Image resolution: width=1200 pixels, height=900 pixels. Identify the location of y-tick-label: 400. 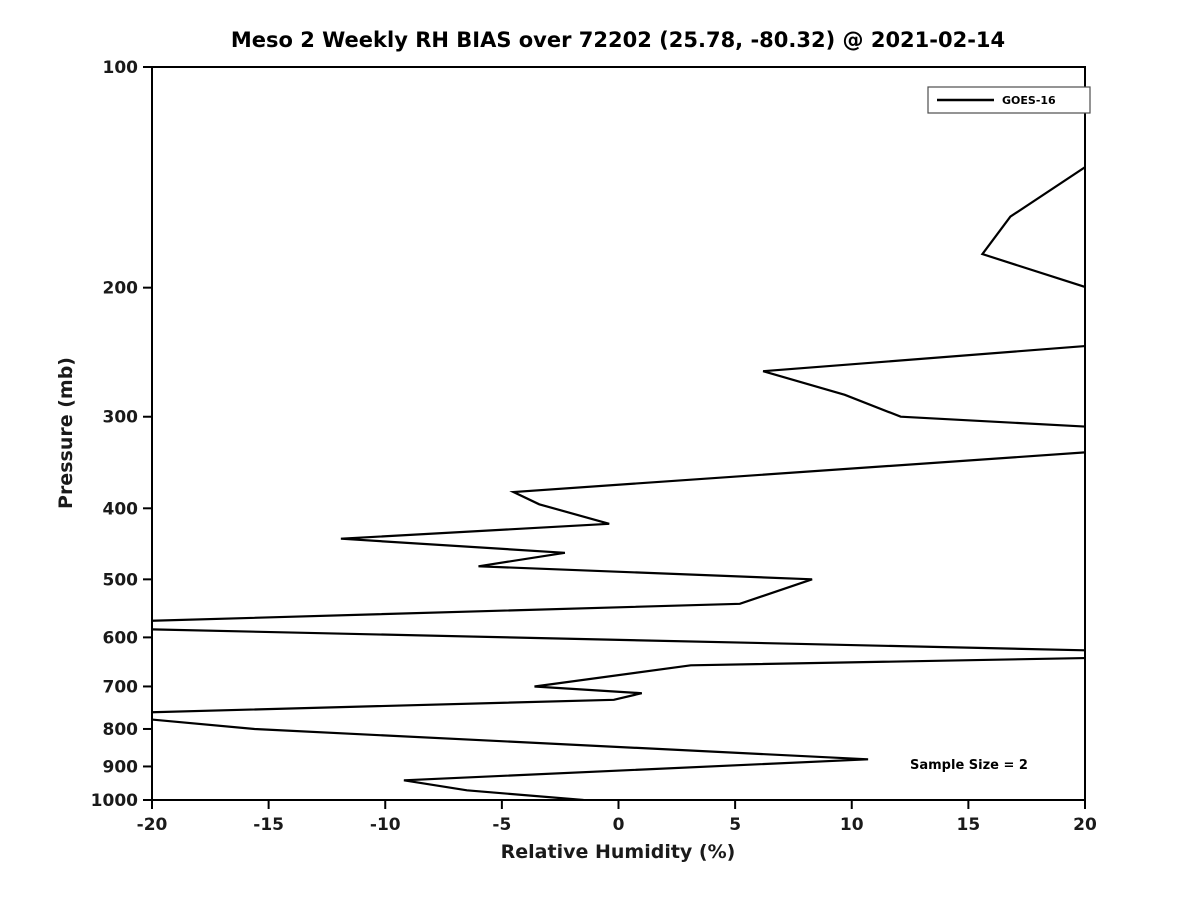
(121, 509).